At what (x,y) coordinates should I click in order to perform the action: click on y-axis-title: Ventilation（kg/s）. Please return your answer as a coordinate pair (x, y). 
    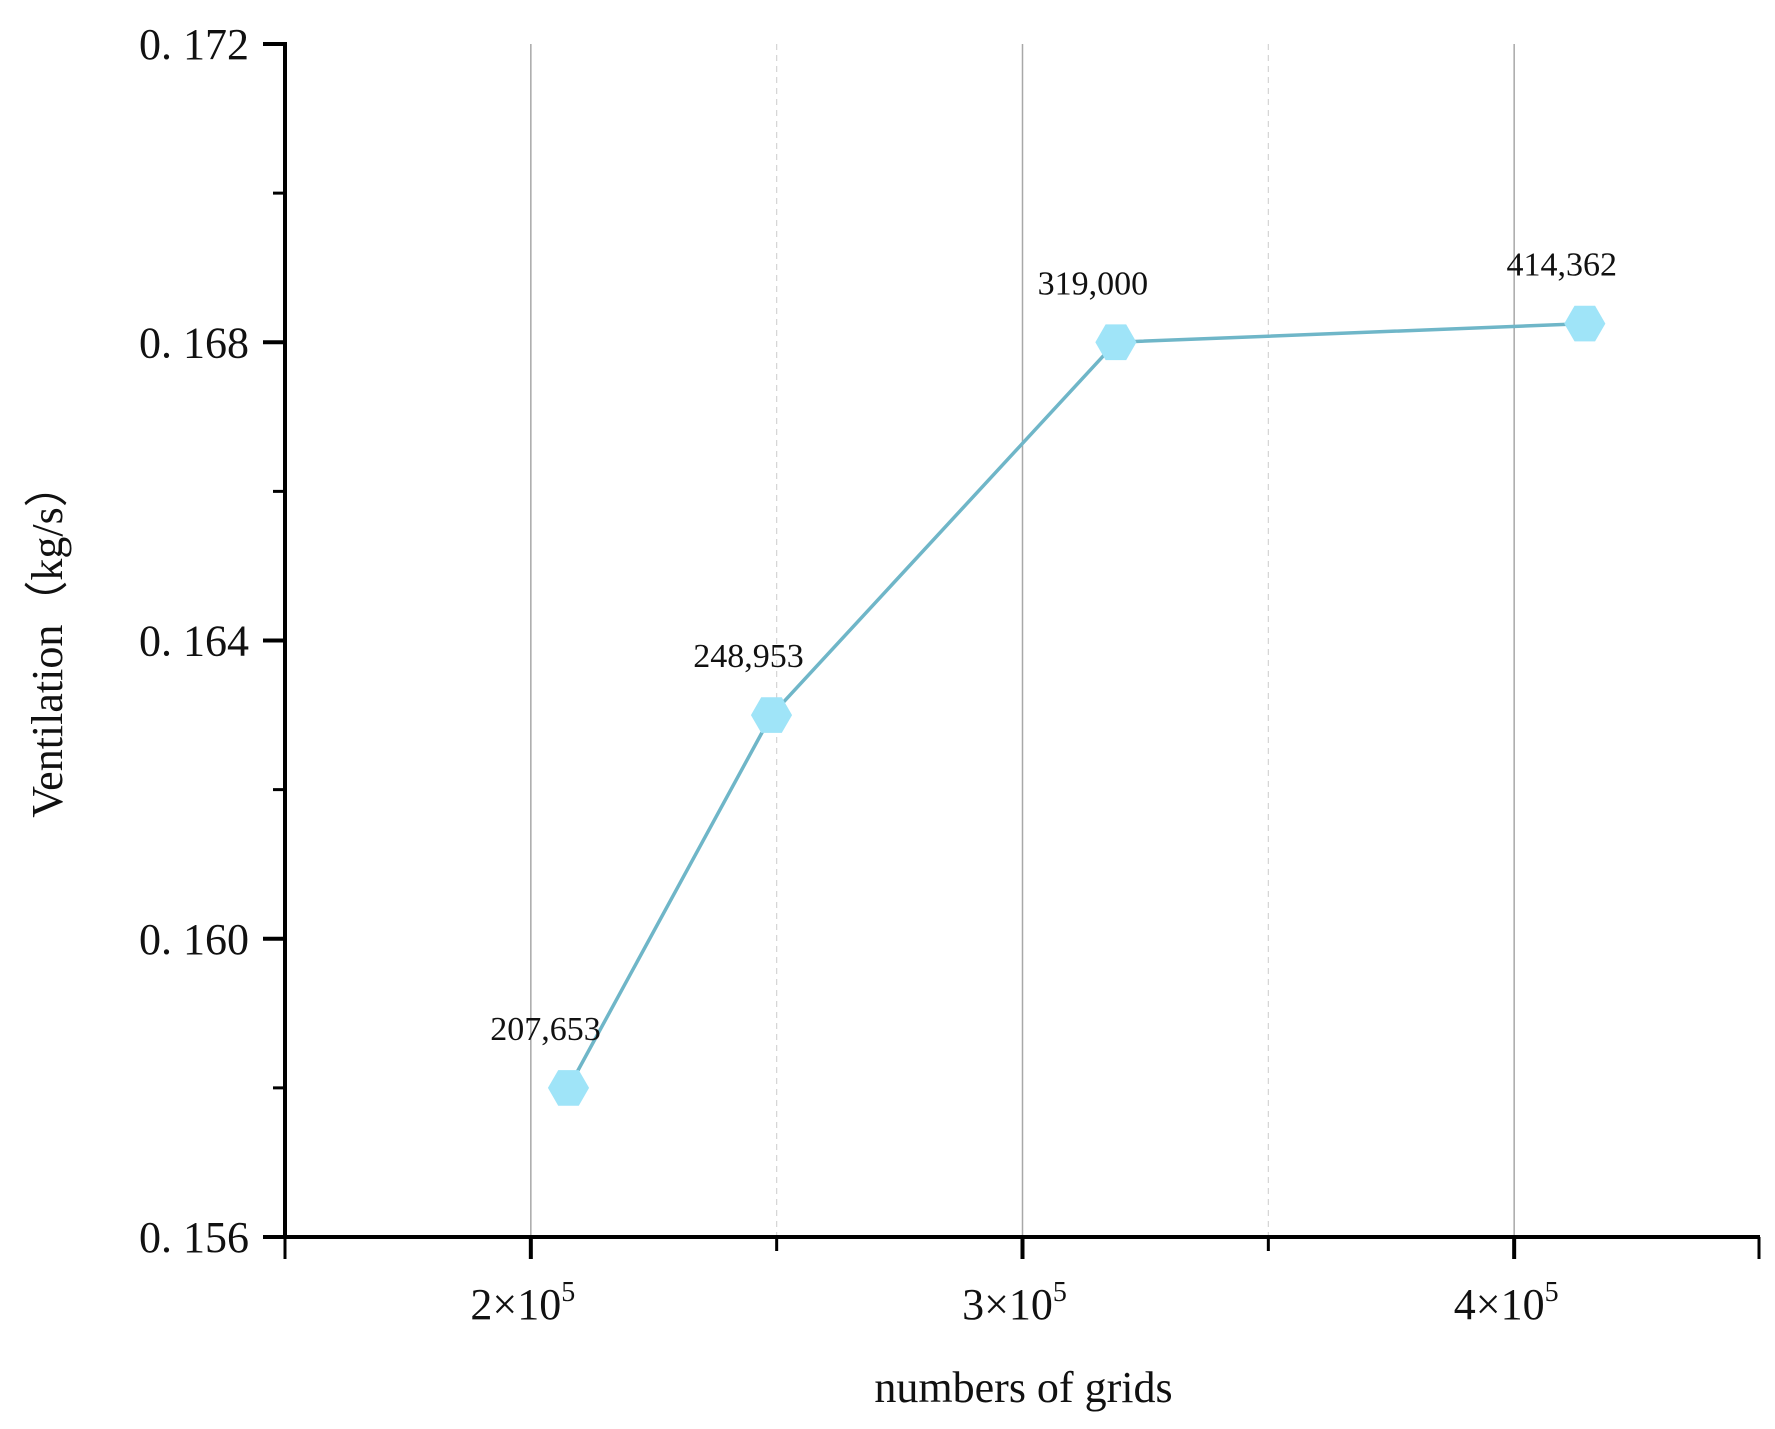
    Looking at the image, I should click on (47, 640).